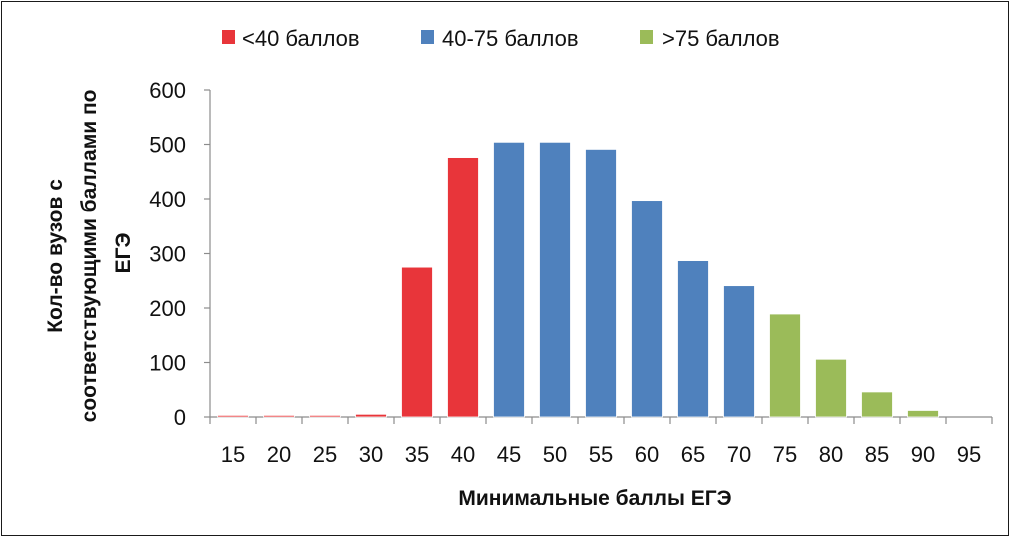 The width and height of the screenshot is (1012, 539). What do you see at coordinates (167, 145) in the screenshot?
I see `y-tick-label: 500` at bounding box center [167, 145].